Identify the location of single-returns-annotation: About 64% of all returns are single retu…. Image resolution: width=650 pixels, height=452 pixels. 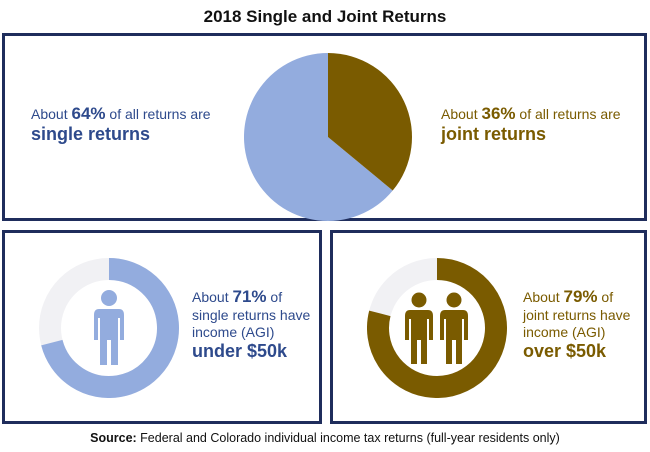
(121, 125).